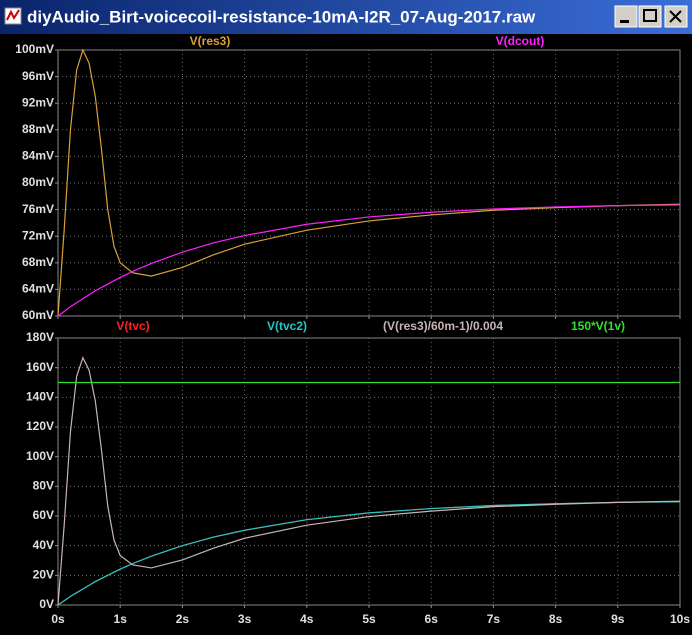  What do you see at coordinates (40, 426) in the screenshot?
I see `y-tick-label: 120V` at bounding box center [40, 426].